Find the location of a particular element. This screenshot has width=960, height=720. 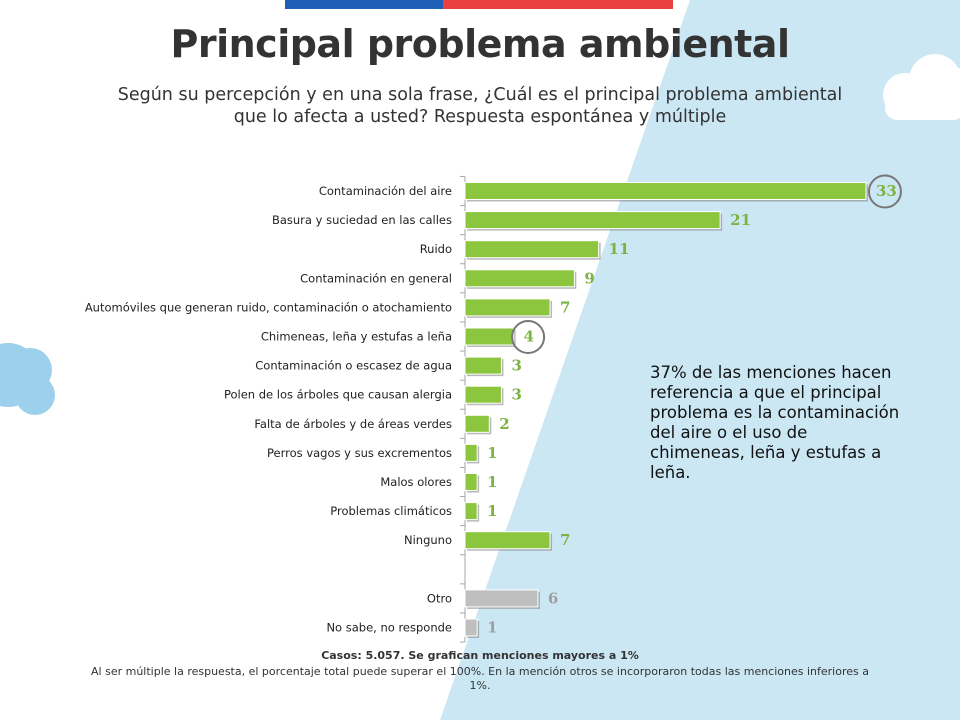

category-label: Contaminación del aire is located at coordinates (385, 191).